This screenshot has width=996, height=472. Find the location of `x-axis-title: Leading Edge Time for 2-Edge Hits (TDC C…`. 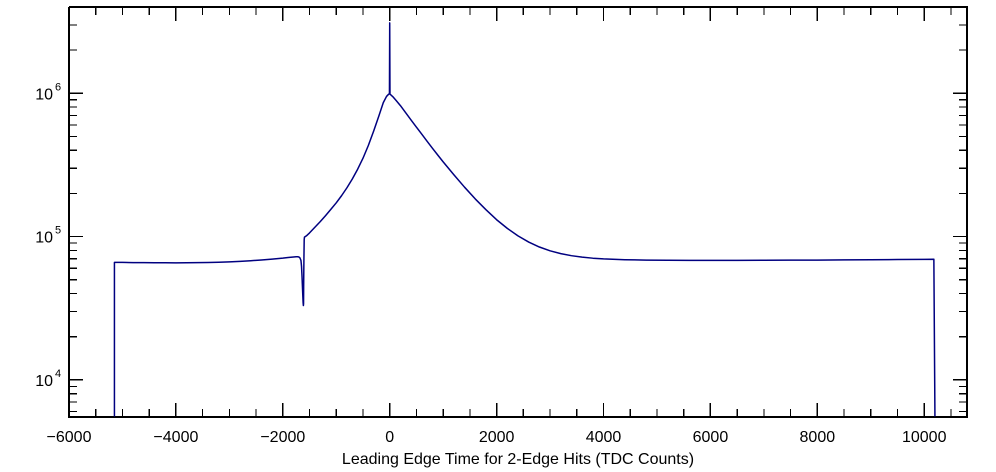

x-axis-title: Leading Edge Time for 2-Edge Hits (TDC C… is located at coordinates (518, 459).